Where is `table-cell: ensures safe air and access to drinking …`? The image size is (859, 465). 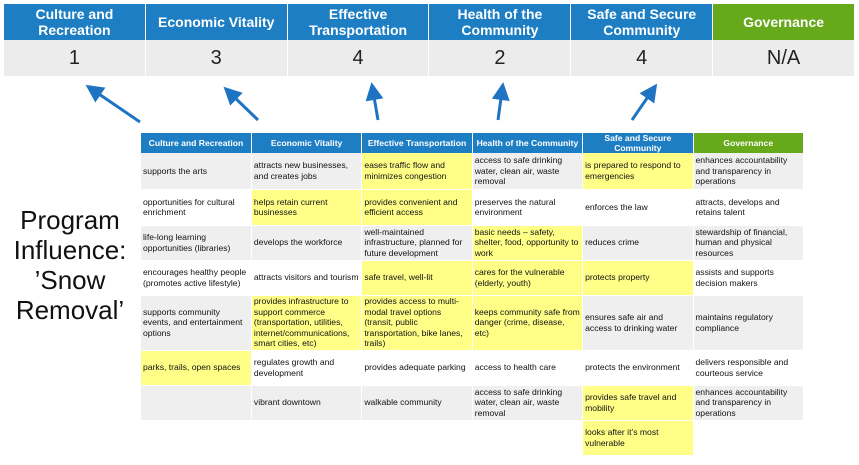 table-cell: ensures safe air and access to drinking … is located at coordinates (638, 323).